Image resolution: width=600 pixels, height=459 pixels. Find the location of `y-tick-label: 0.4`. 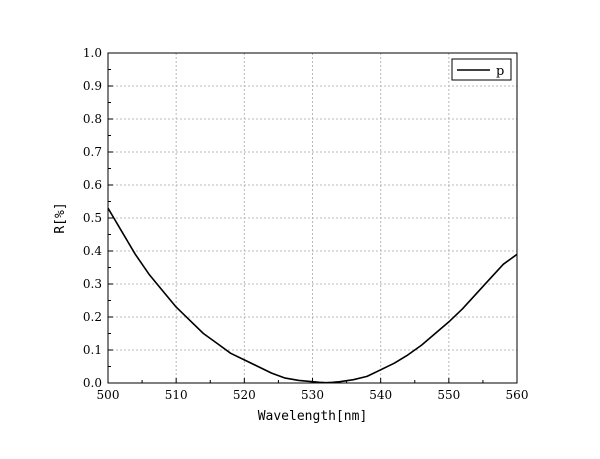

y-tick-label: 0.4 is located at coordinates (92, 251).